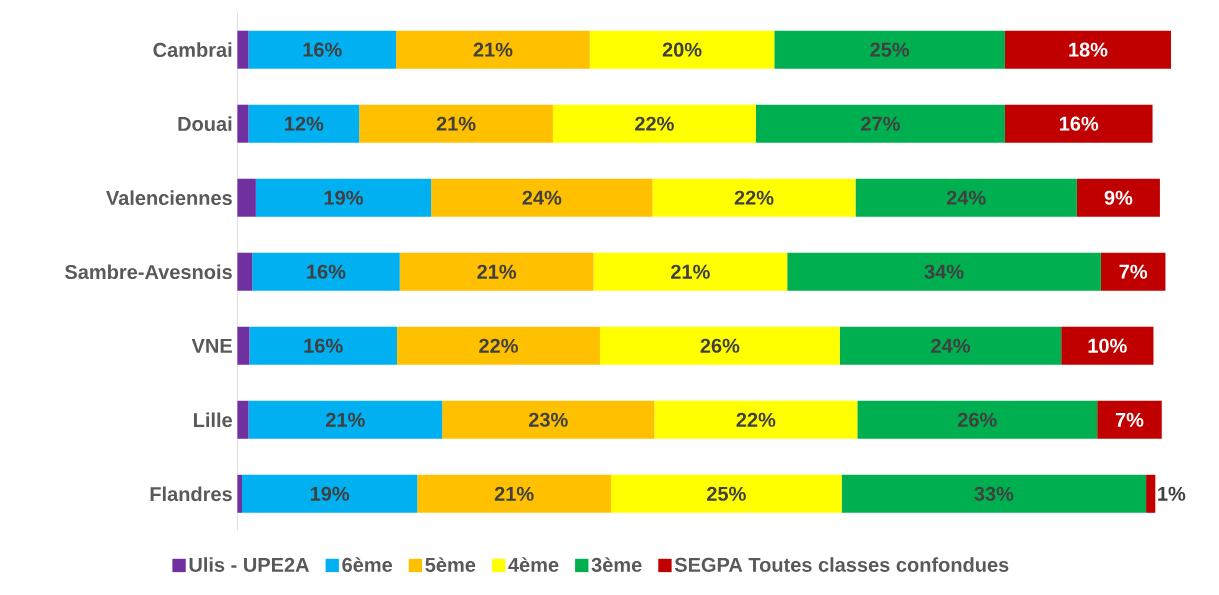  What do you see at coordinates (367, 565) in the screenshot?
I see `legend-label: 6ème` at bounding box center [367, 565].